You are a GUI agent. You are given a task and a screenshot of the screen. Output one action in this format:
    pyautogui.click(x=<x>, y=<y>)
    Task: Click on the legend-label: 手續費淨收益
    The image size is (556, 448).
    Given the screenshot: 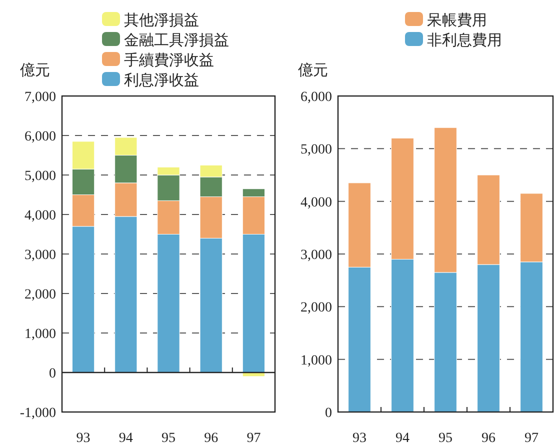 What is the action you would take?
    pyautogui.click(x=169, y=60)
    